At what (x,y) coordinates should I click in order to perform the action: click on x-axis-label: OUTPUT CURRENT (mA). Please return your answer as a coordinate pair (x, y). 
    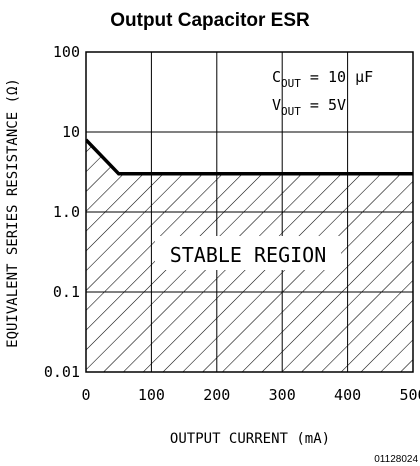
    Looking at the image, I should click on (250, 439).